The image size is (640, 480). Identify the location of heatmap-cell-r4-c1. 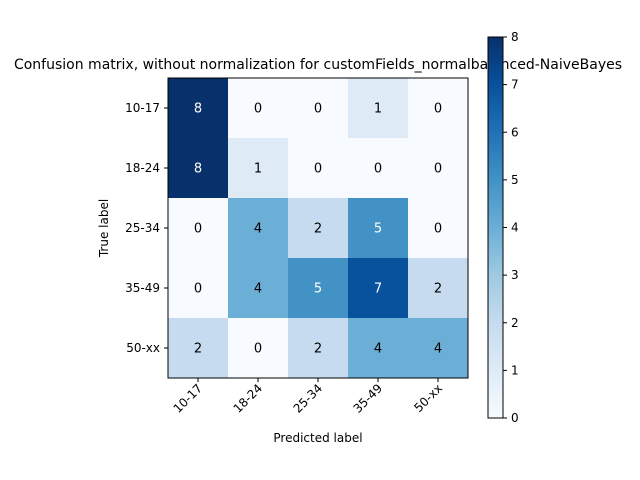
(258, 348).